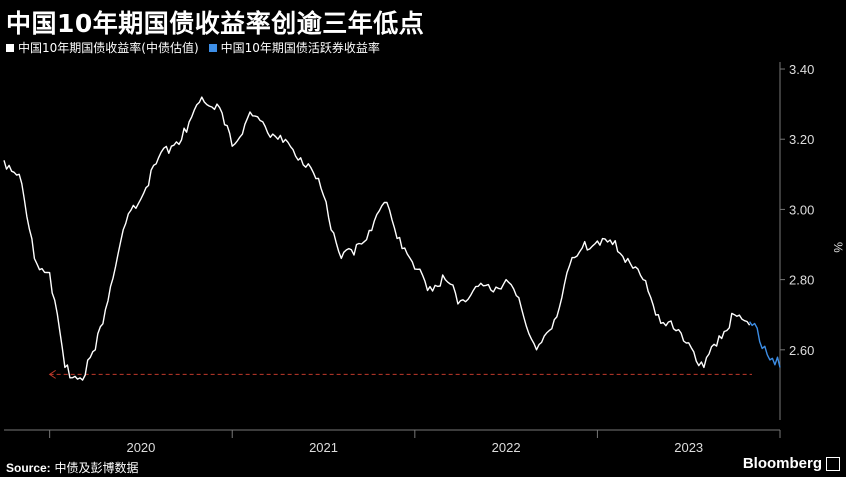 This screenshot has height=477, width=846. I want to click on legend: 中国10年期国债收益率(中债估值) 中国10年期国债活跃券收益率, so click(193, 47).